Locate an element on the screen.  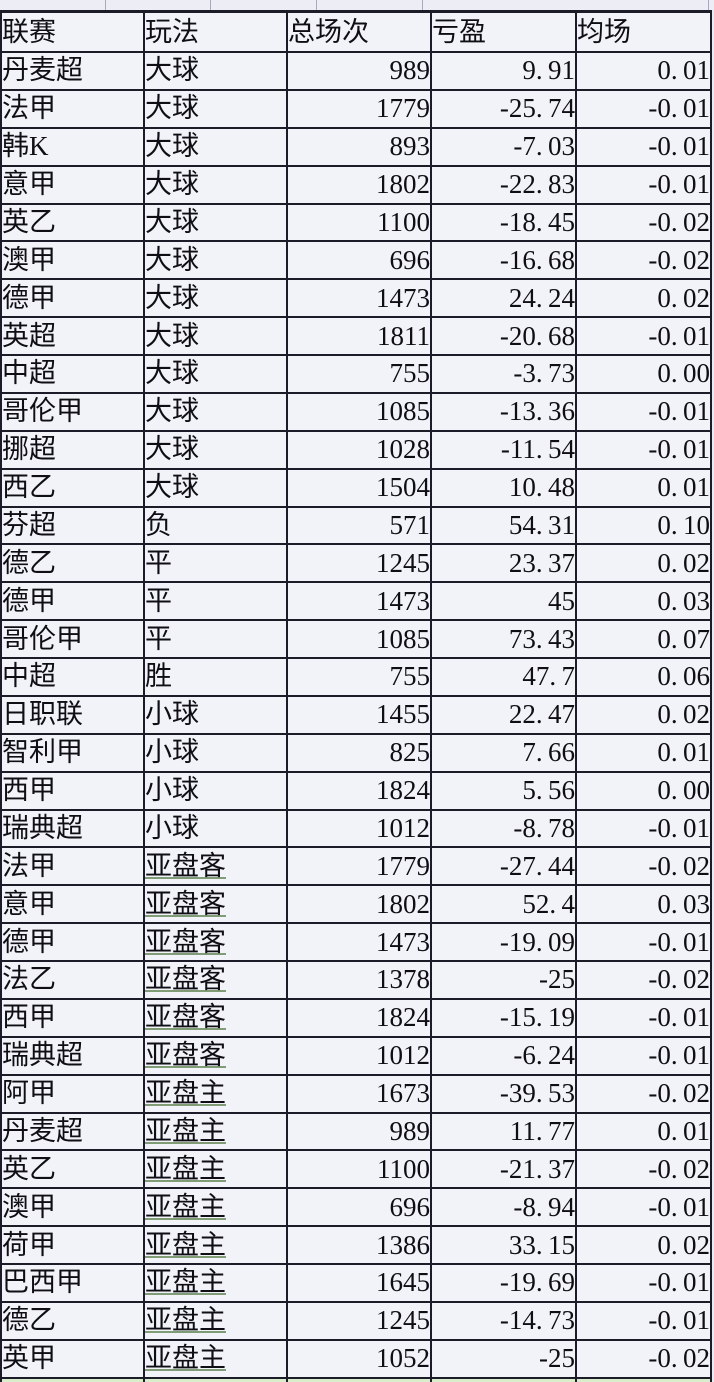
cell-total: 1028 is located at coordinates (359, 449).